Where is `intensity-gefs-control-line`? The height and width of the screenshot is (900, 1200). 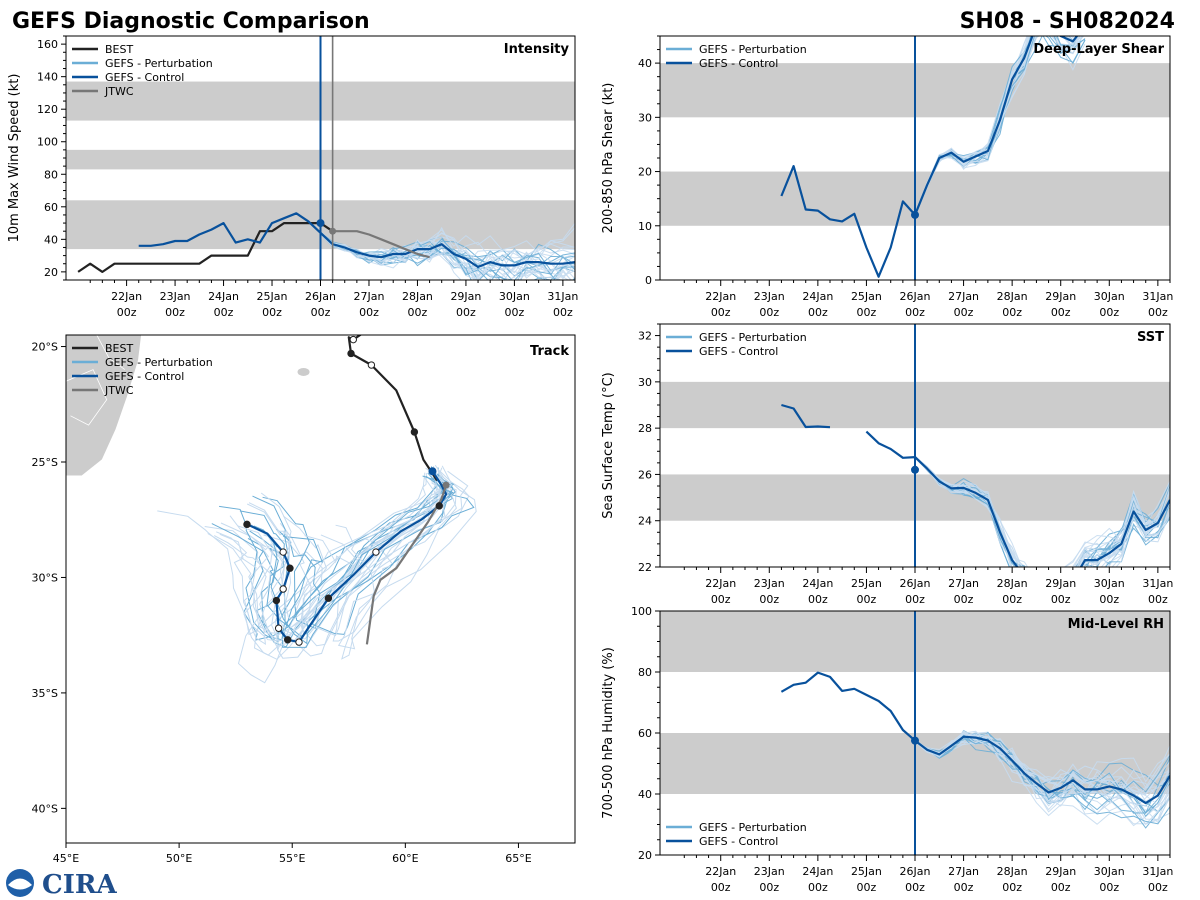
intensity-gefs-control-line is located at coordinates (356, 240).